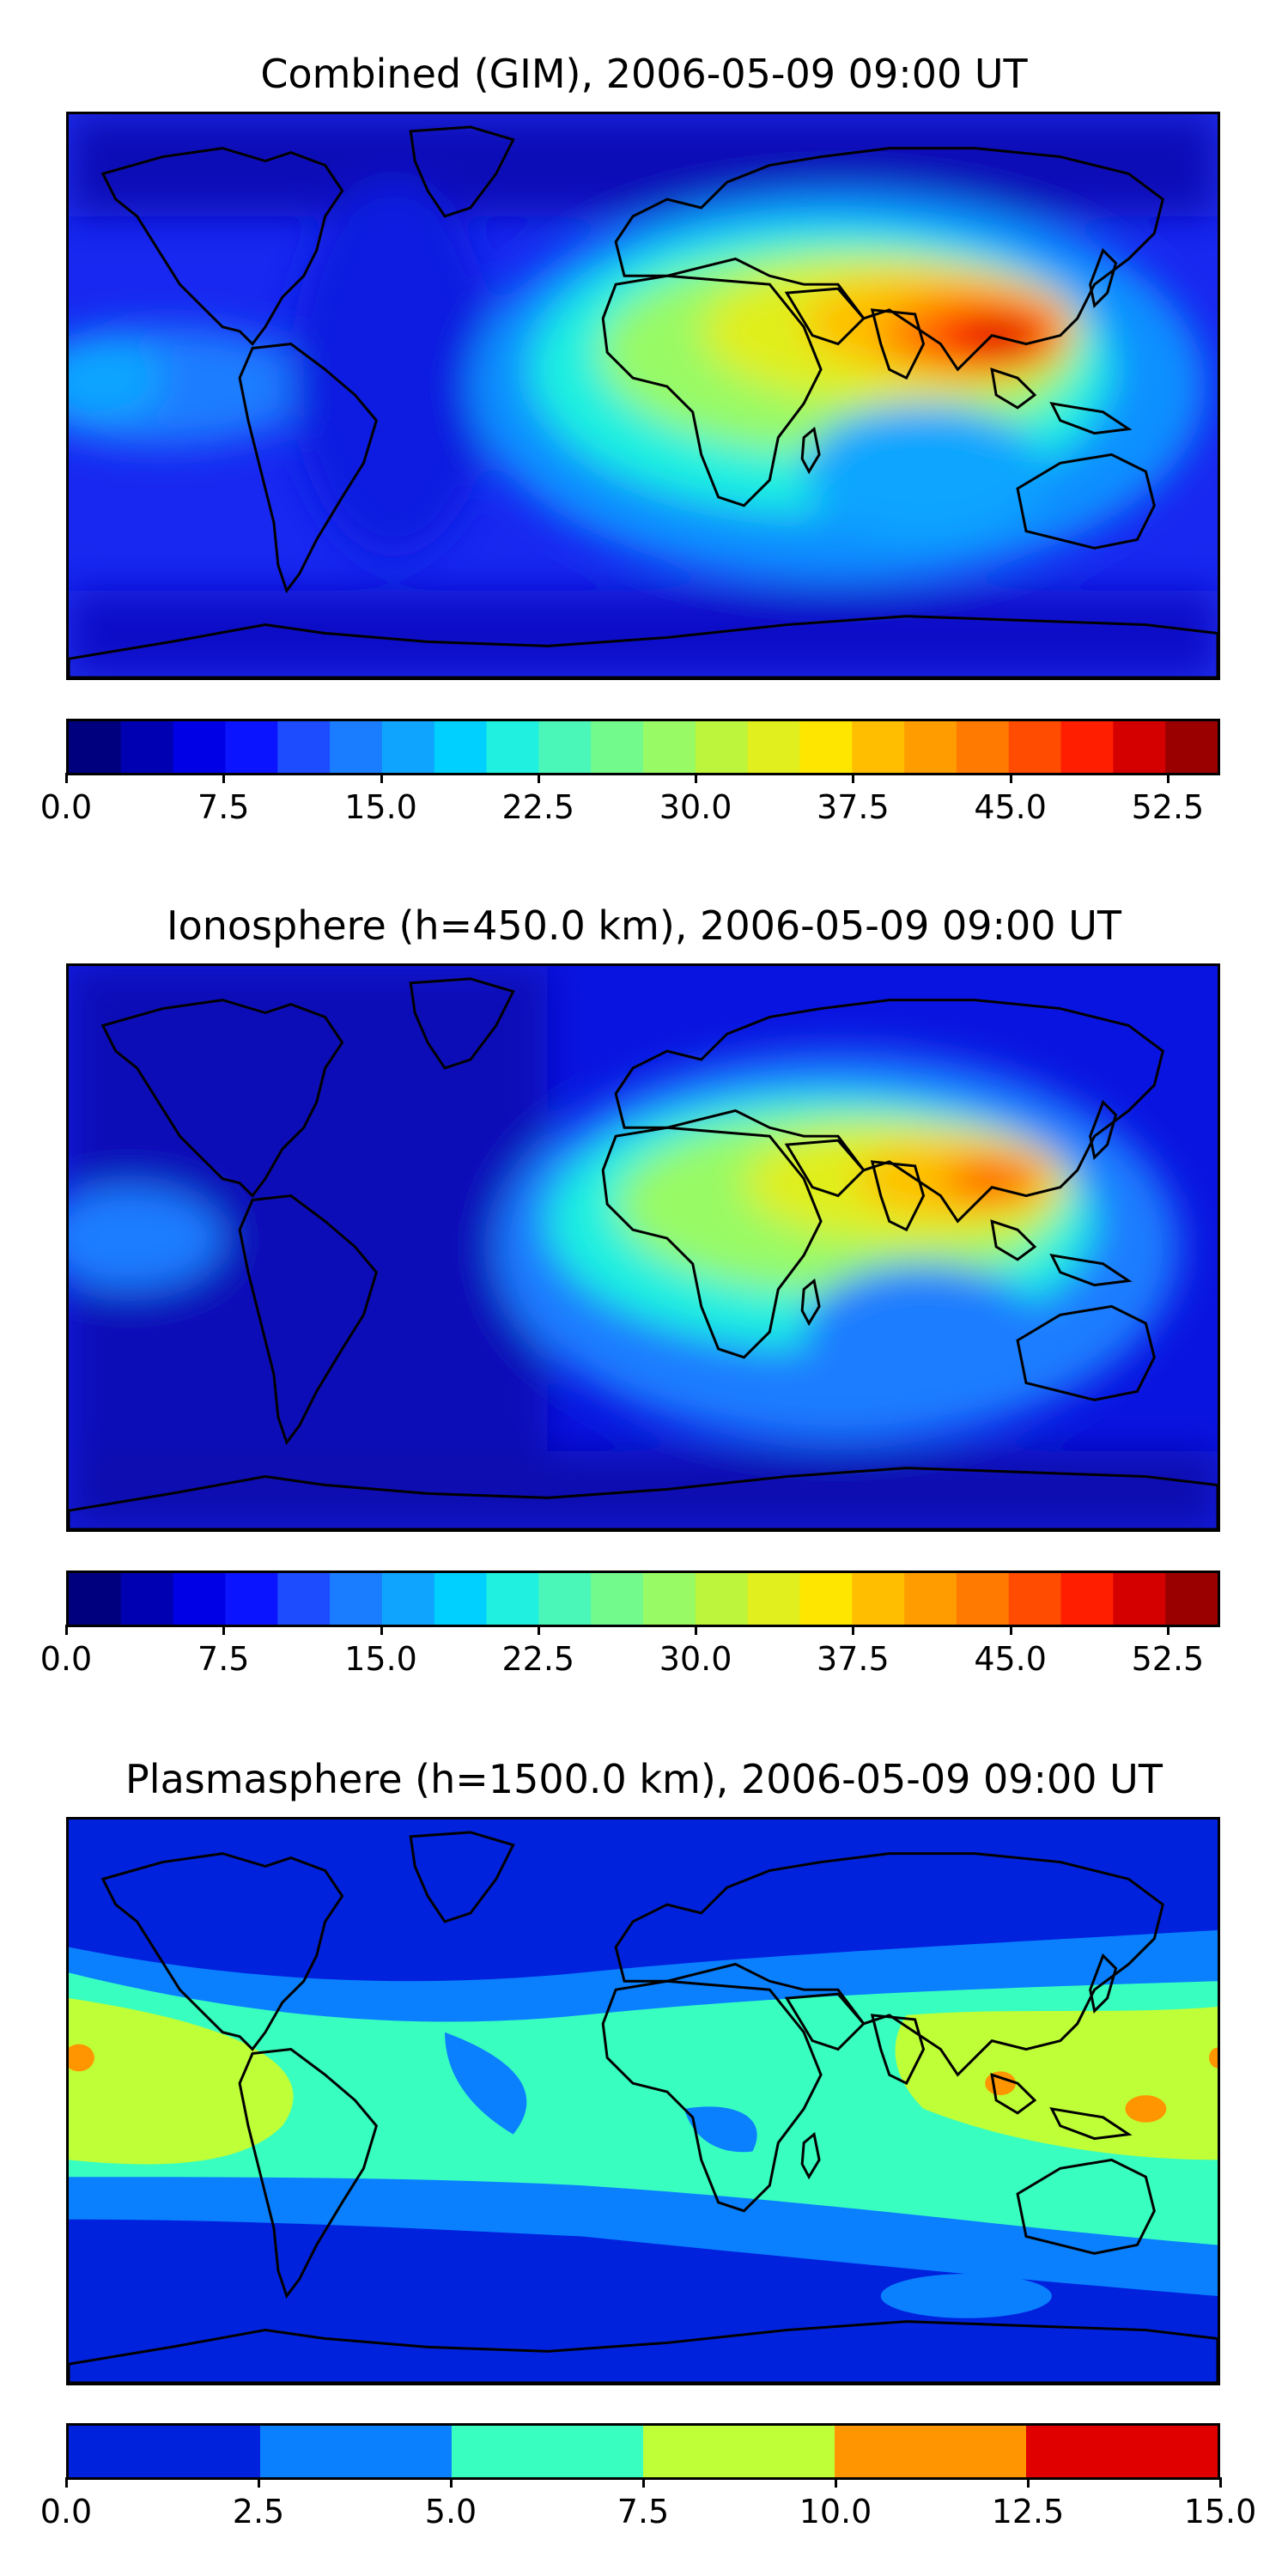 Image resolution: width=1288 pixels, height=2576 pixels. What do you see at coordinates (630, 1652) in the screenshot?
I see `panel-2-colorbar-ticks: 0.0 7.5 15.0 22.5 30.0 37.5 45.0 52.5` at bounding box center [630, 1652].